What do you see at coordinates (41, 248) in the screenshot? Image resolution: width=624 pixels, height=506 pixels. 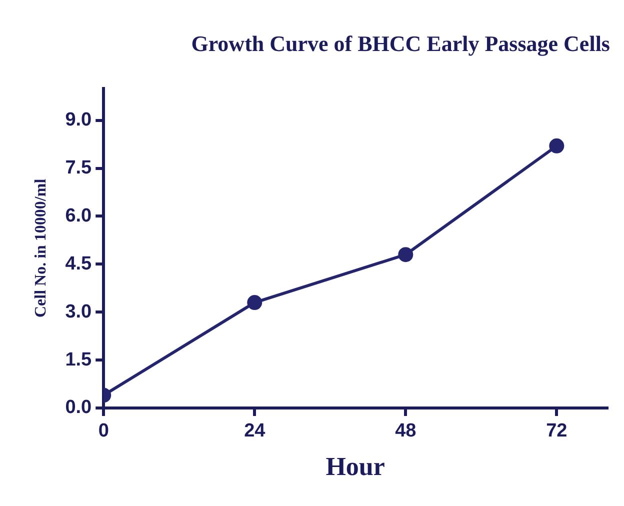 I see `y-axis-title: Cell No. in 10000/ml` at bounding box center [41, 248].